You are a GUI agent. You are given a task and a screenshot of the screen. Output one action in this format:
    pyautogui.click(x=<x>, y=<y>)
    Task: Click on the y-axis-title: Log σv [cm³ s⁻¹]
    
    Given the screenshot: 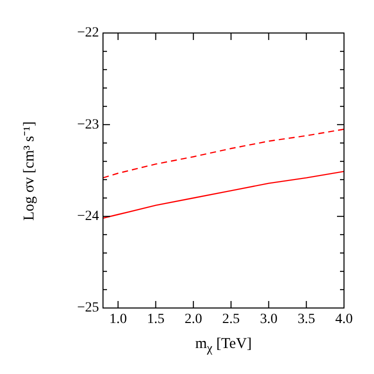 What is the action you would take?
    pyautogui.click(x=29, y=170)
    